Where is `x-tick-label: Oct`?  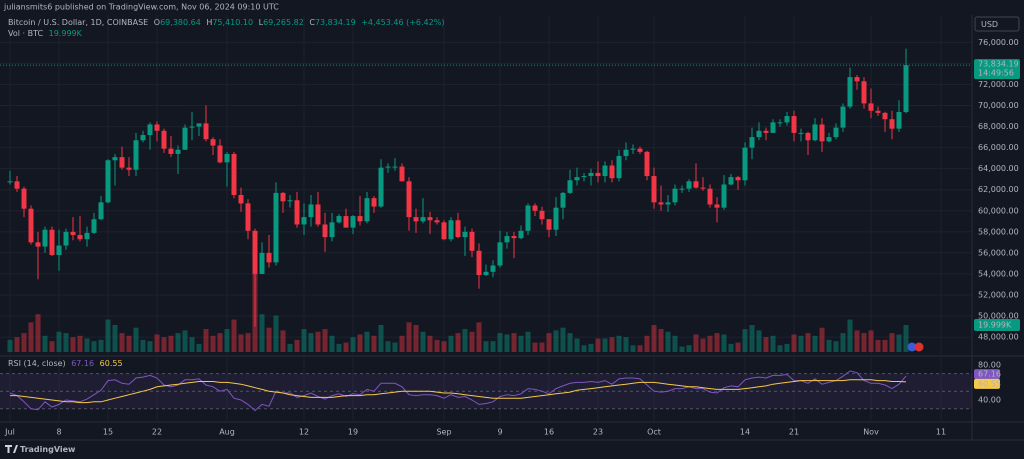
x-tick-label: Oct is located at coordinates (654, 432).